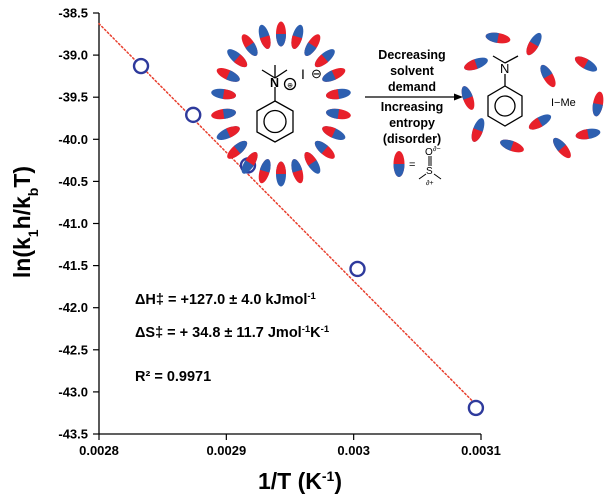 The height and width of the screenshot is (500, 609). Describe the element at coordinates (399, 164) in the screenshot. I see `dmso-legend-ellipse` at that location.